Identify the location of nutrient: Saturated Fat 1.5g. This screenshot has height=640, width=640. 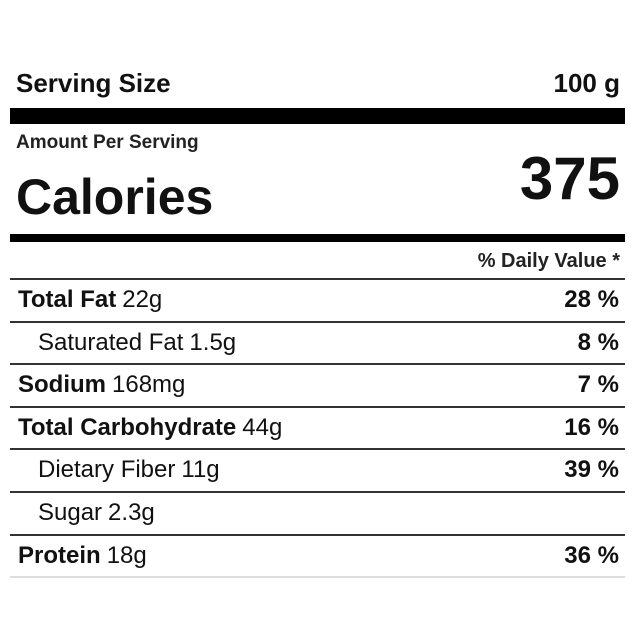
(137, 343).